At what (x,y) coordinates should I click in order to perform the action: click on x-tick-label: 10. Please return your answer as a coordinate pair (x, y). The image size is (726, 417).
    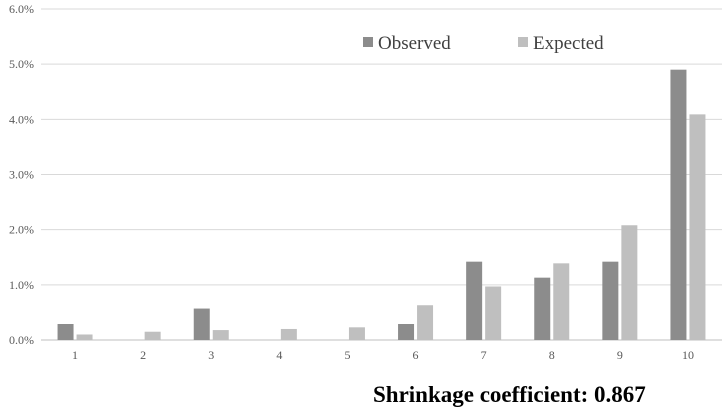
    Looking at the image, I should click on (688, 355).